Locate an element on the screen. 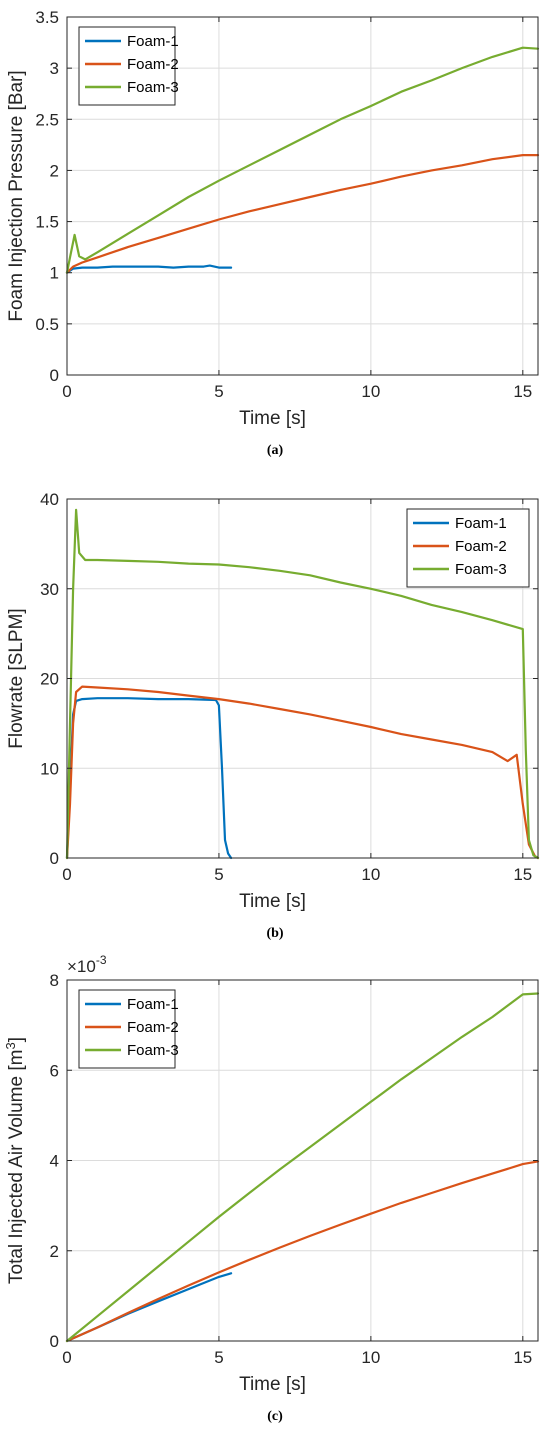 The height and width of the screenshot is (1437, 550). y-tick-label: 6 is located at coordinates (54, 1070).